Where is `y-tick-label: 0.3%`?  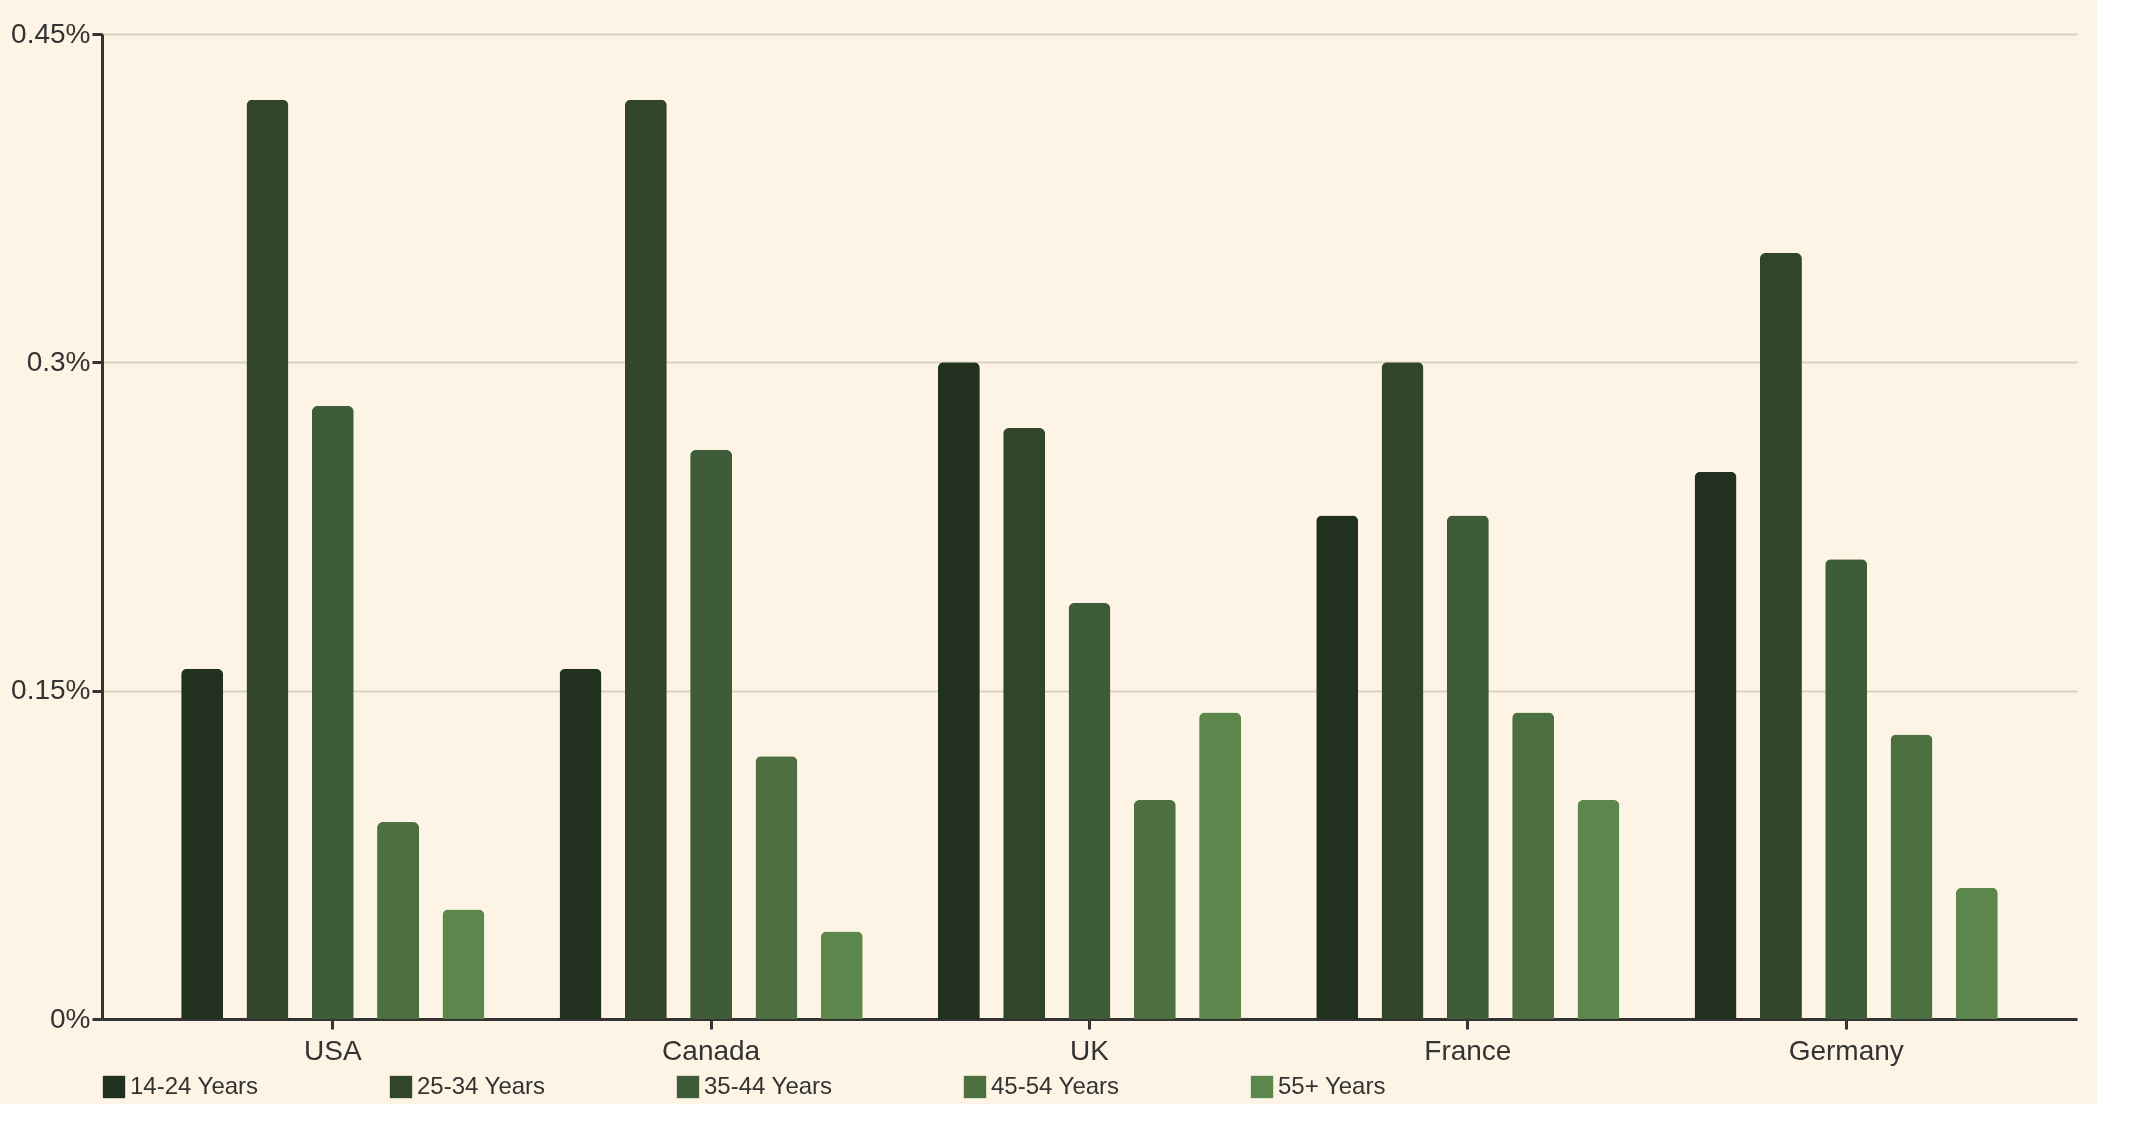 y-tick-label: 0.3% is located at coordinates (58, 361).